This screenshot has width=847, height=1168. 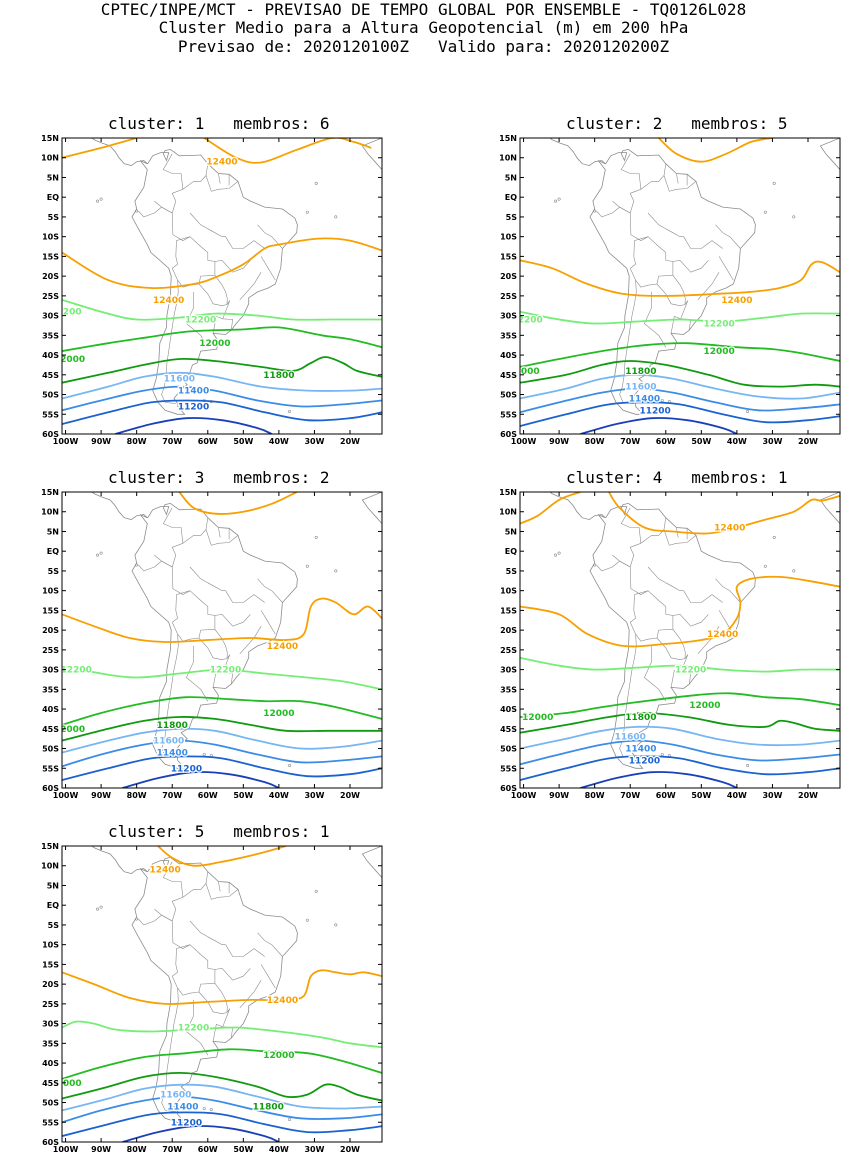 I want to click on contour-label: 11800, so click(x=278, y=376).